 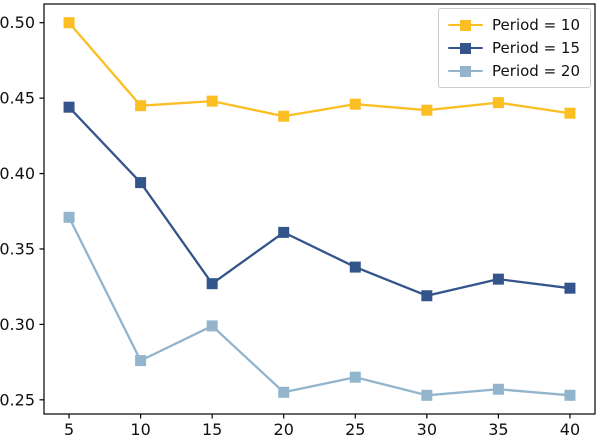 What do you see at coordinates (570, 429) in the screenshot?
I see `x-axis-tick-label: 40` at bounding box center [570, 429].